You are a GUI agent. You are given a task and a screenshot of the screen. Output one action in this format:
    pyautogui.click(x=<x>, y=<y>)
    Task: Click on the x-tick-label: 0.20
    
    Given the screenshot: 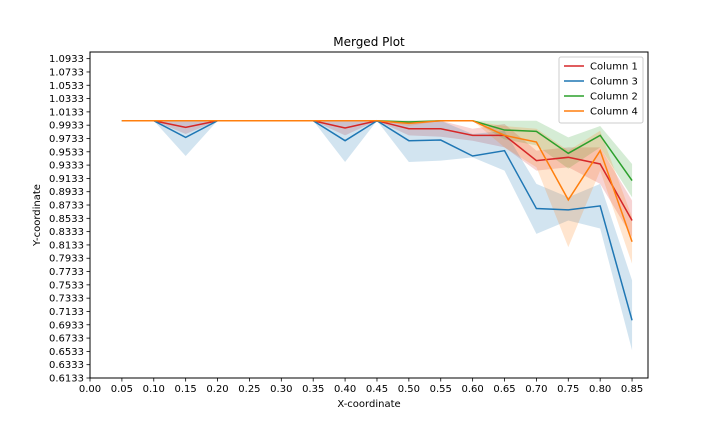 What is the action you would take?
    pyautogui.click(x=217, y=389)
    